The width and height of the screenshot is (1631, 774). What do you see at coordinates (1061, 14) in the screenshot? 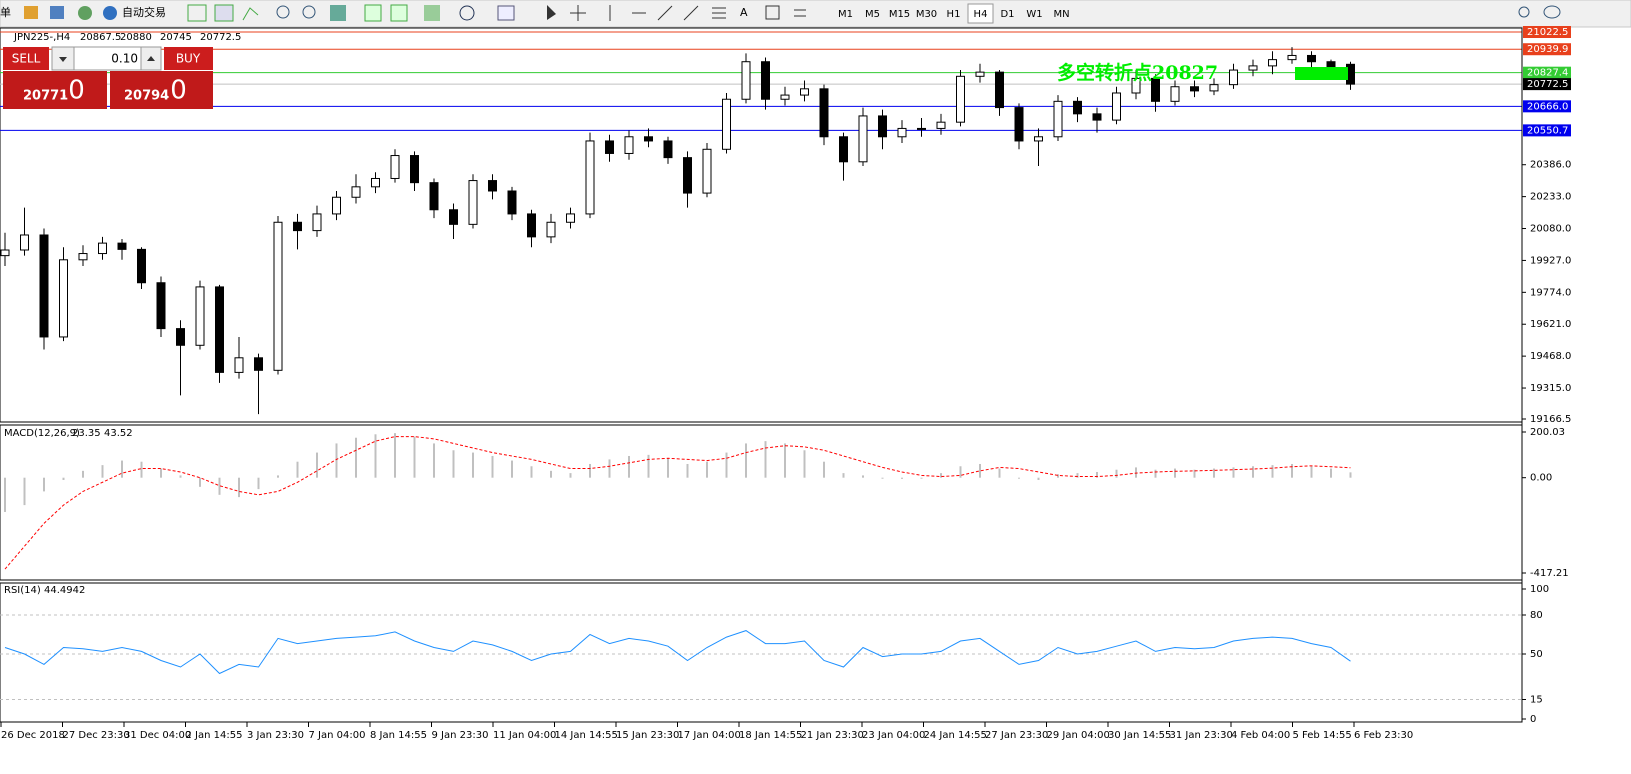
I see `timeframe-button: MN` at bounding box center [1061, 14].